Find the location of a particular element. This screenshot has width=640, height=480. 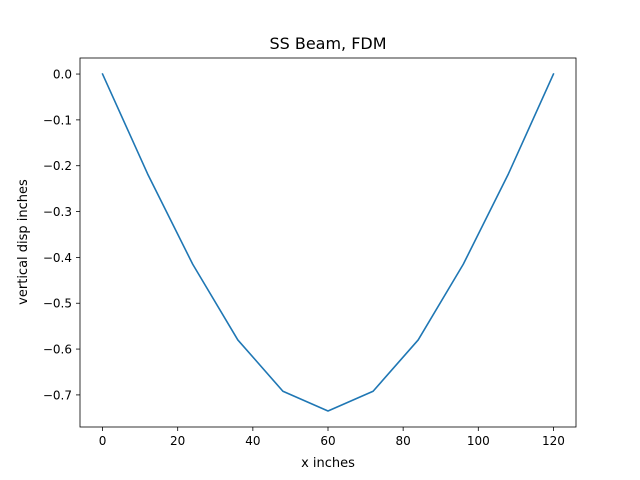

y-tick-label: −0.3 is located at coordinates (57, 212).